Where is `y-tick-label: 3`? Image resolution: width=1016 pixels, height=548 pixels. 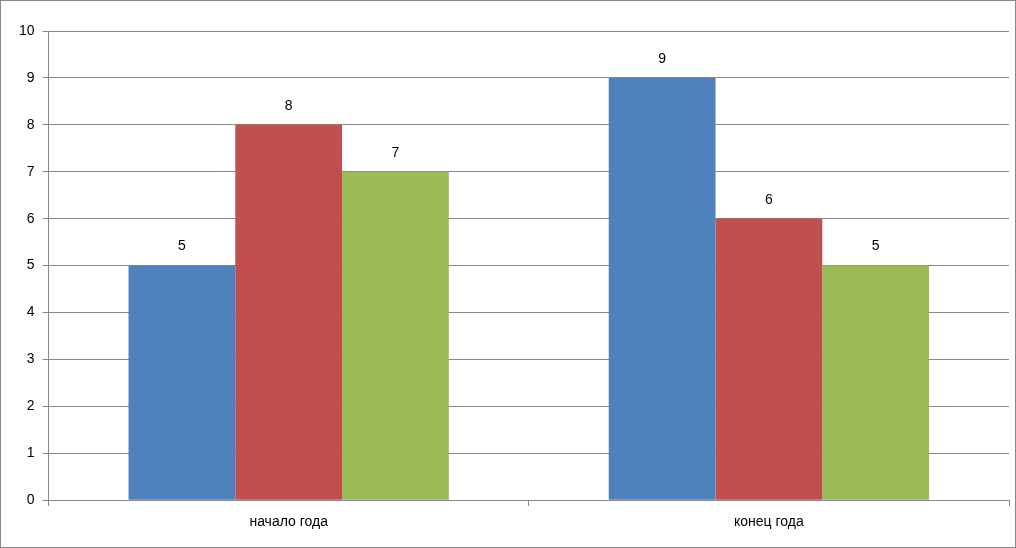 y-tick-label: 3 is located at coordinates (30, 358).